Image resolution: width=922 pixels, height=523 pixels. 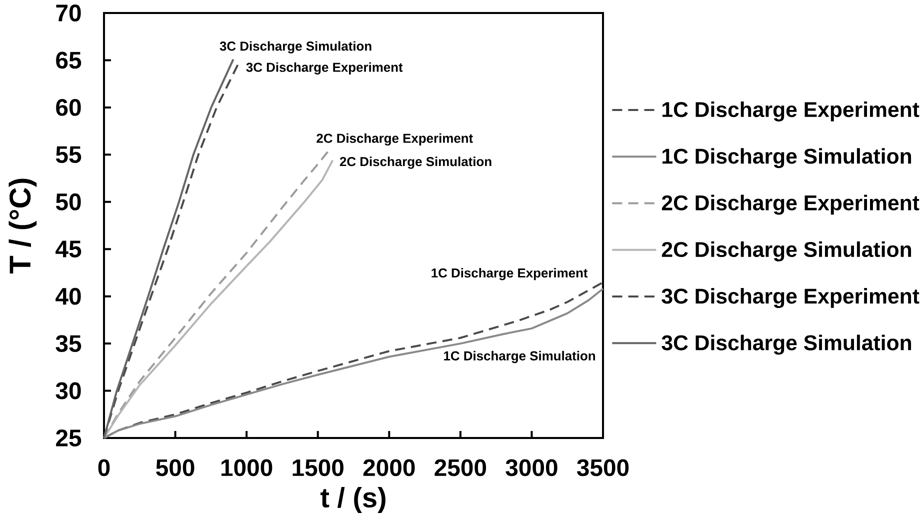 What do you see at coordinates (68, 107) in the screenshot?
I see `y-tick-label: 60` at bounding box center [68, 107].